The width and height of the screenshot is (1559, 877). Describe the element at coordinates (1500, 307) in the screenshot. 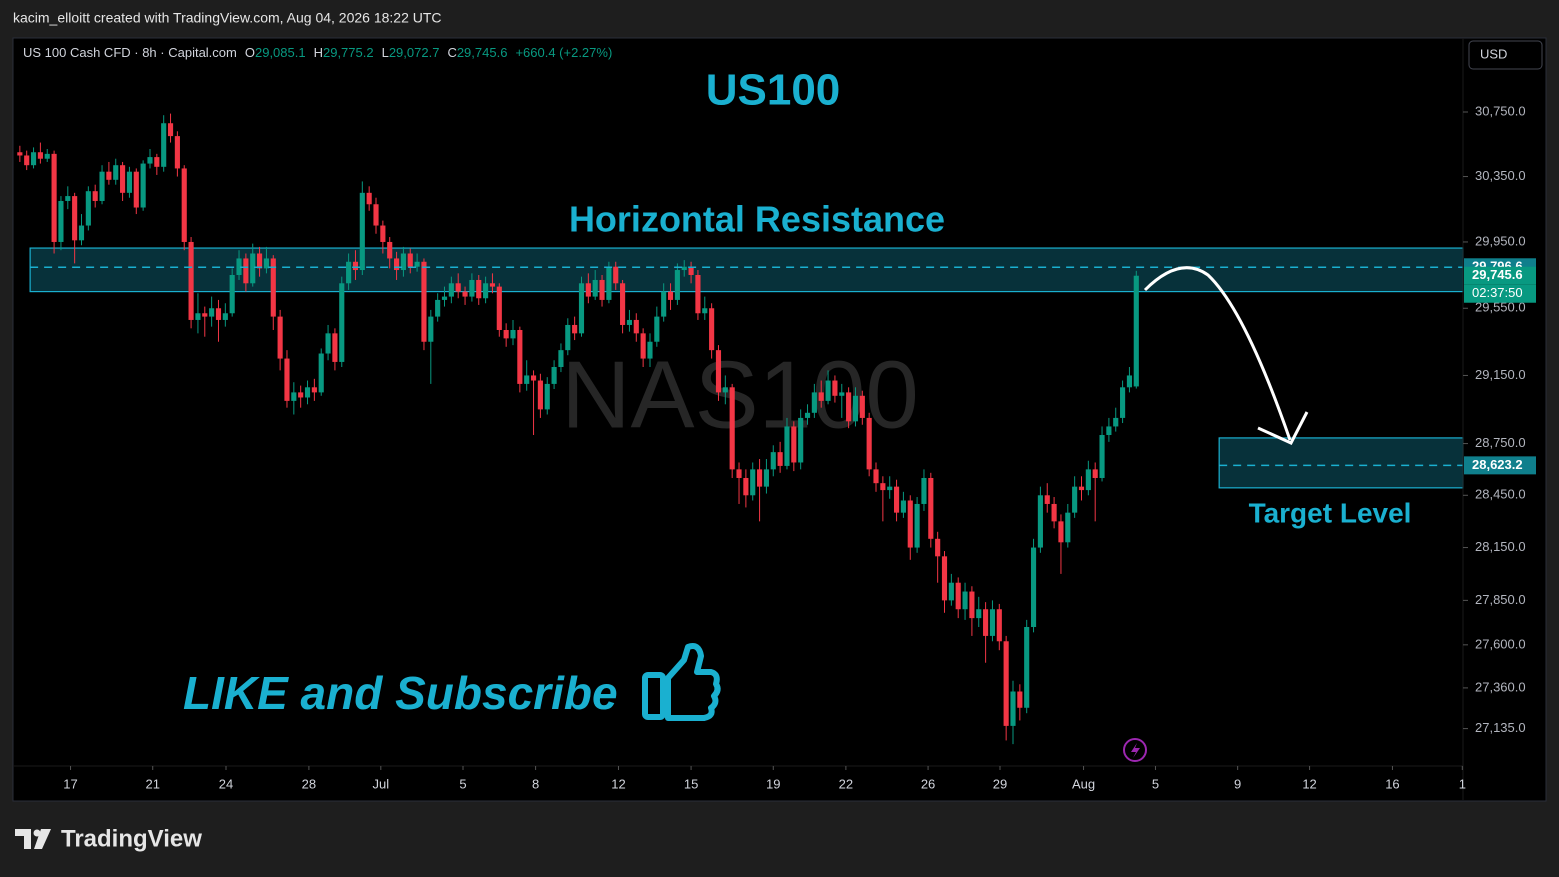

I see `y-tick-label: 29,550.0` at that location.